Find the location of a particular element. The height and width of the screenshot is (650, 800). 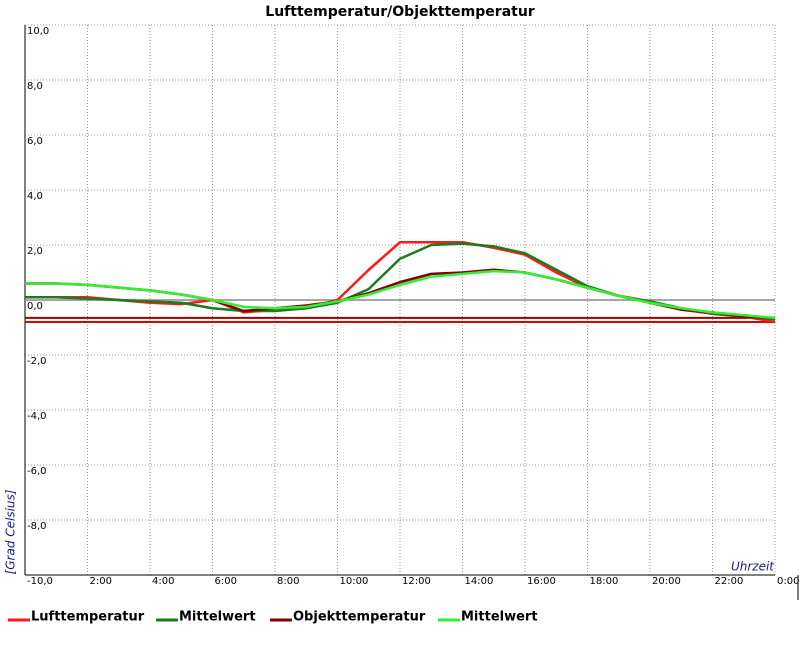

x-tick-label: 16:00 is located at coordinates (541, 581).